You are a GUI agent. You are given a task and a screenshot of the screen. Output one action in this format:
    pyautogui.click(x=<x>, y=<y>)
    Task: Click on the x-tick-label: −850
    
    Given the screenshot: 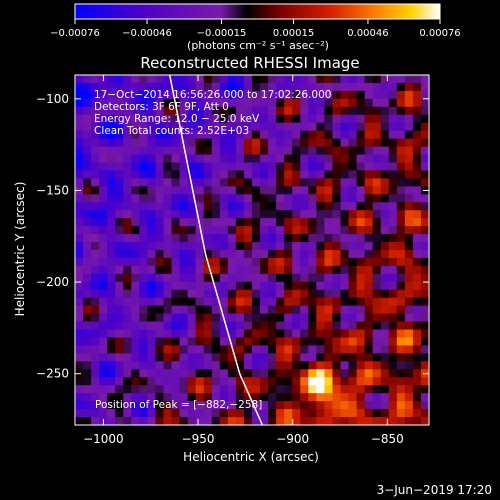 What is the action you would take?
    pyautogui.click(x=387, y=439)
    